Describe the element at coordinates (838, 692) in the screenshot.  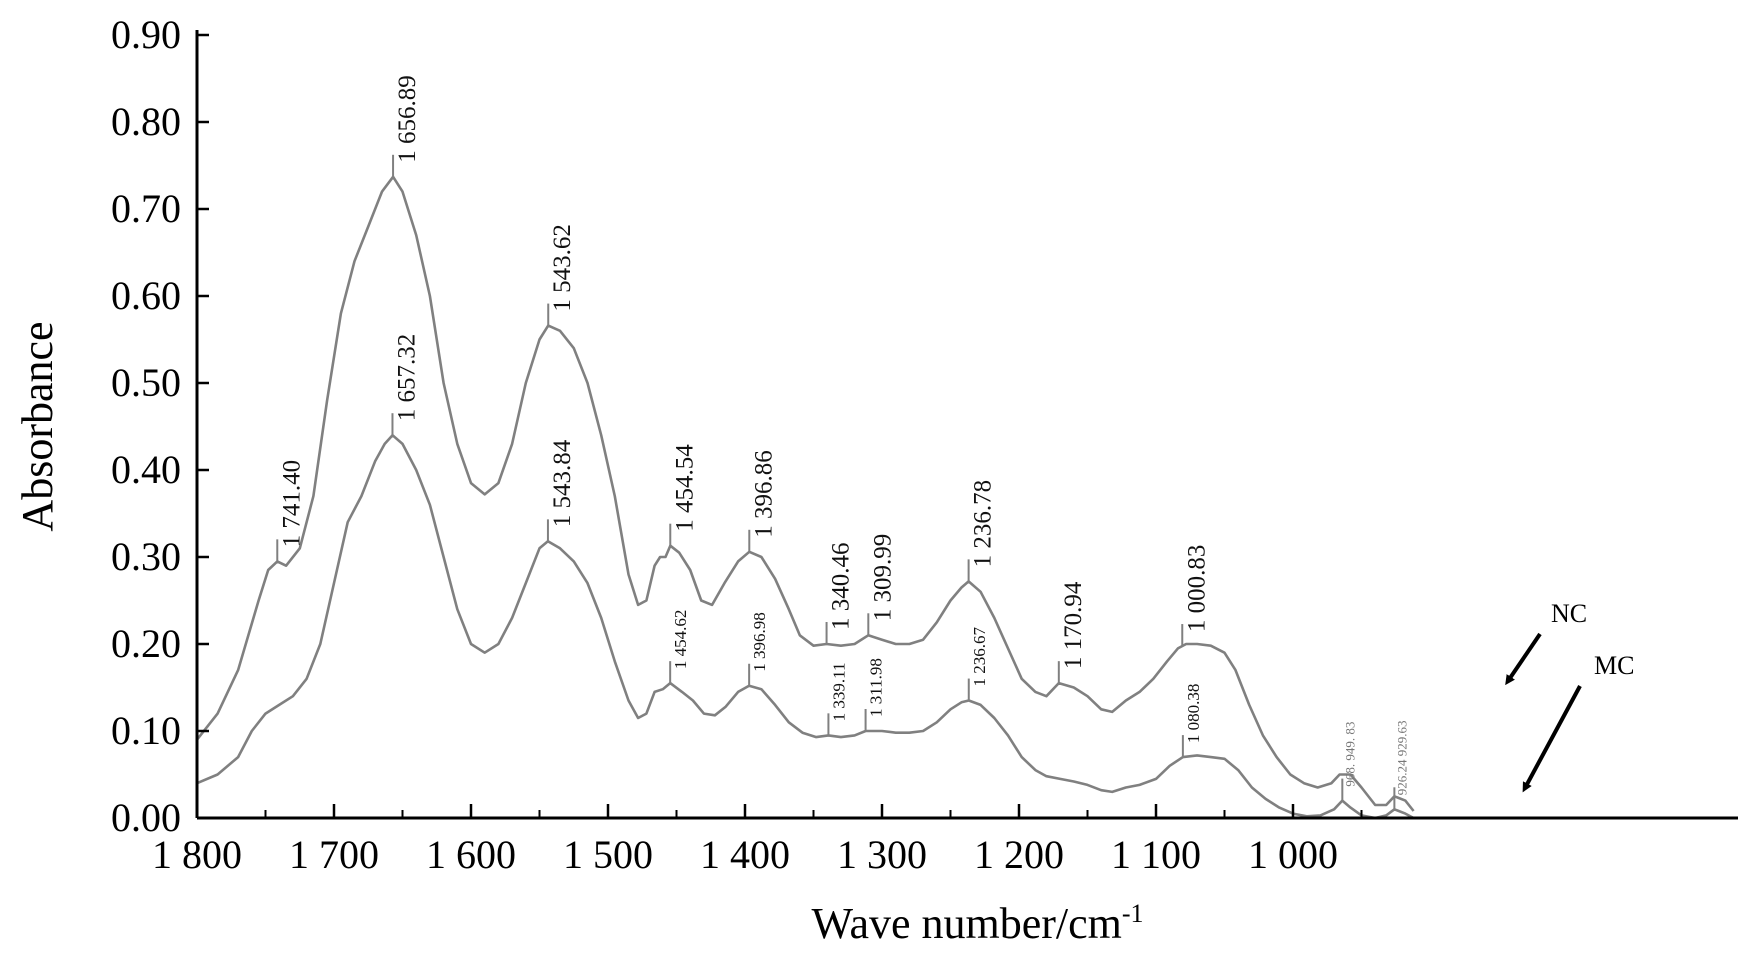
I see `peak-label: 1 339.11` at that location.